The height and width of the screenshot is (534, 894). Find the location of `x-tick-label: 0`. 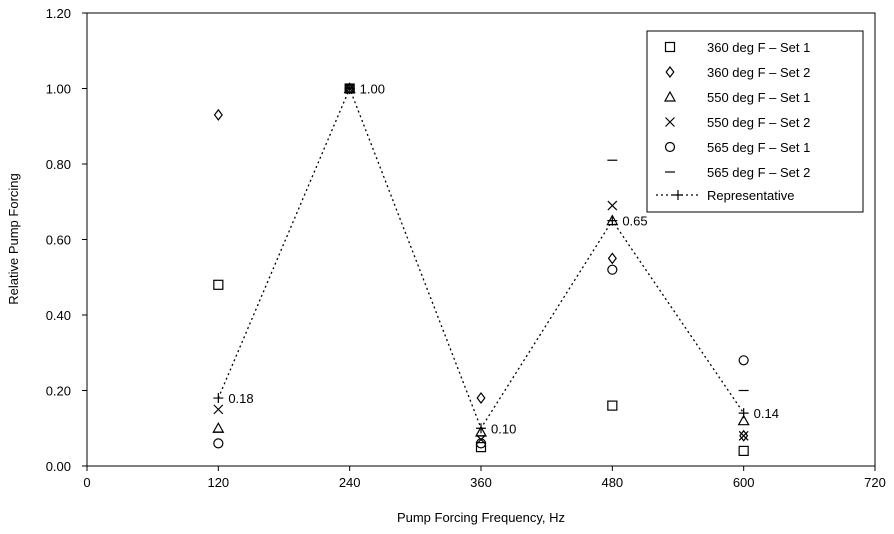

x-tick-label: 0 is located at coordinates (86, 482).